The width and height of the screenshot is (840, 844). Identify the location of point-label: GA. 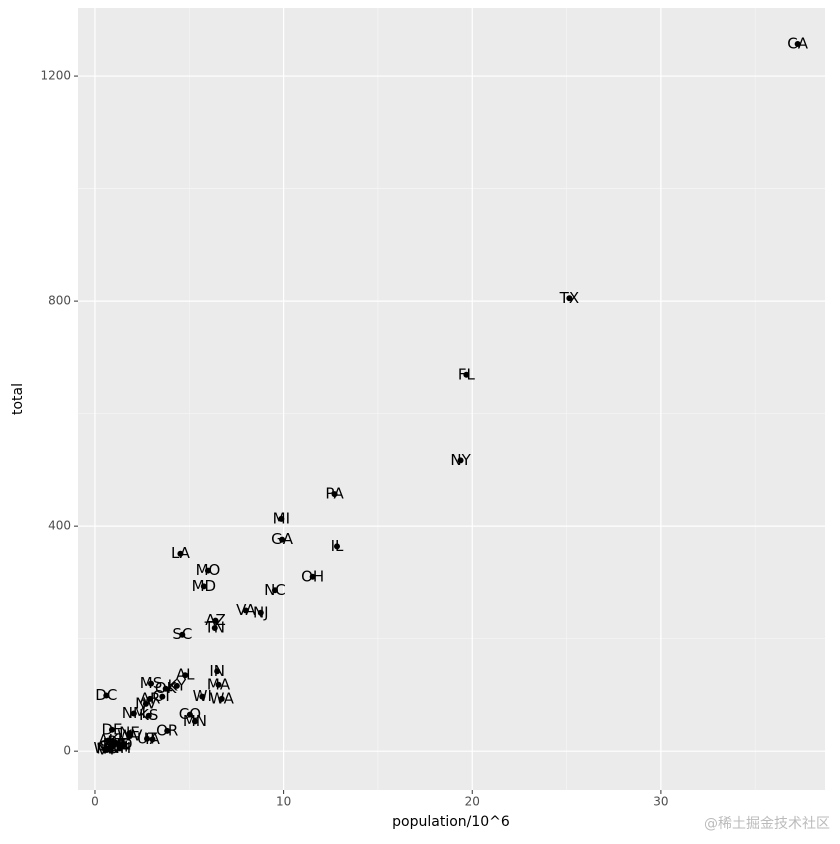
(282, 539).